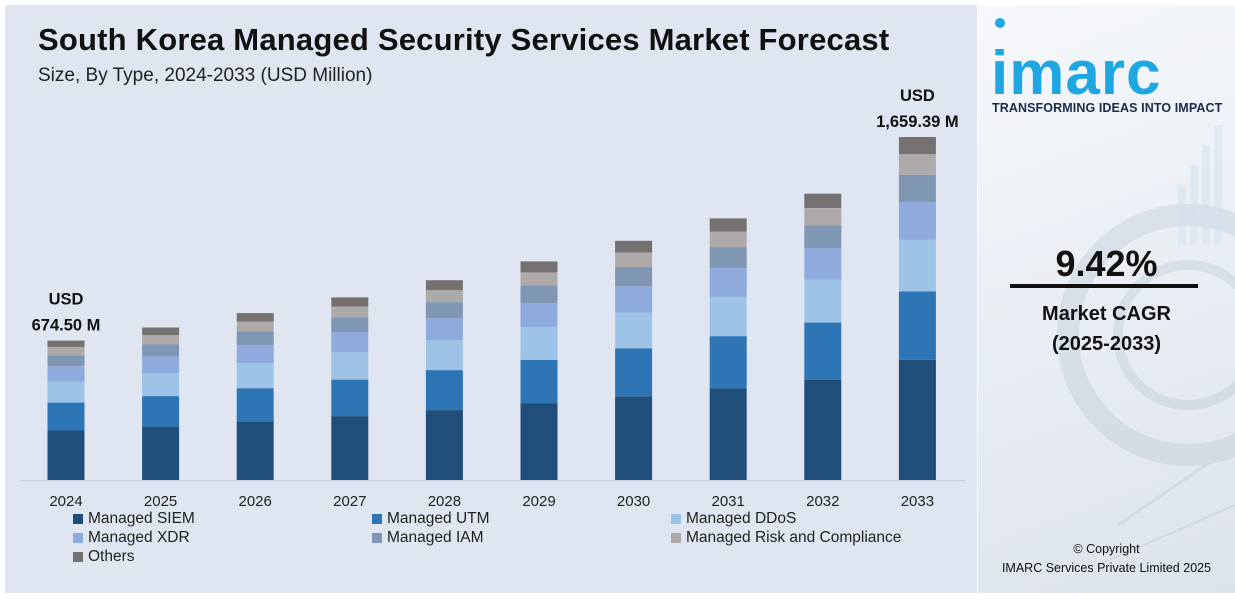 This screenshot has height=600, width=1235. Describe the element at coordinates (728, 501) in the screenshot. I see `x-tick-label: 2031` at that location.